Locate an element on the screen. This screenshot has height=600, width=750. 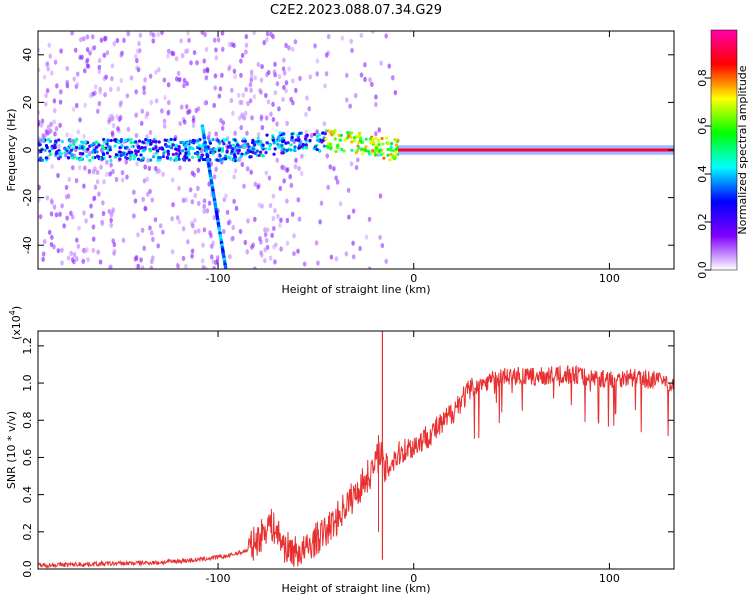
x-tick-label: -100 is located at coordinates (218, 278).